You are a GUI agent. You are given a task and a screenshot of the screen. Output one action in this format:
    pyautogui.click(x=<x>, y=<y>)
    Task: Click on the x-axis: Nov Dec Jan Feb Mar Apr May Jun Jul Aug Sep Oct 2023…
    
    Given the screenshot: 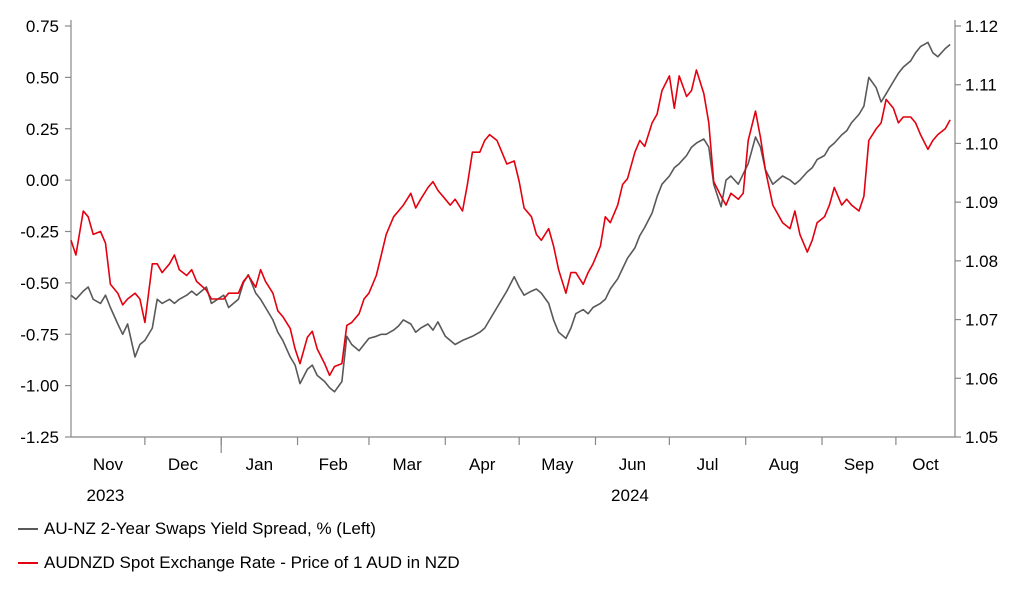 What is the action you would take?
    pyautogui.click(x=513, y=470)
    